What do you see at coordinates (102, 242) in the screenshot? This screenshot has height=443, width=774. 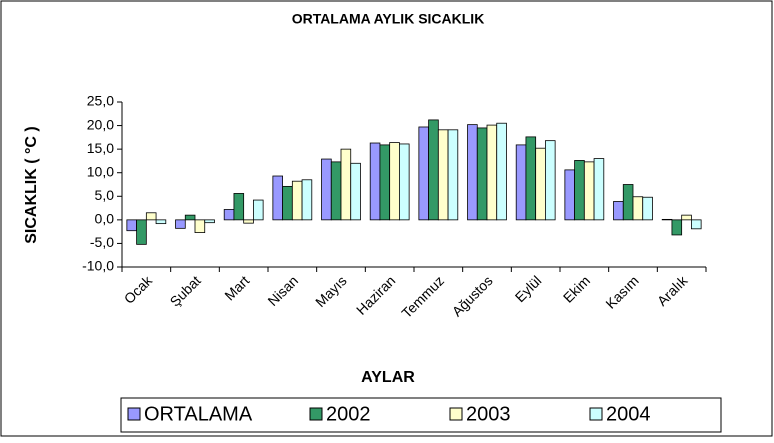 I see `y-tick-label: -5,0` at bounding box center [102, 242].